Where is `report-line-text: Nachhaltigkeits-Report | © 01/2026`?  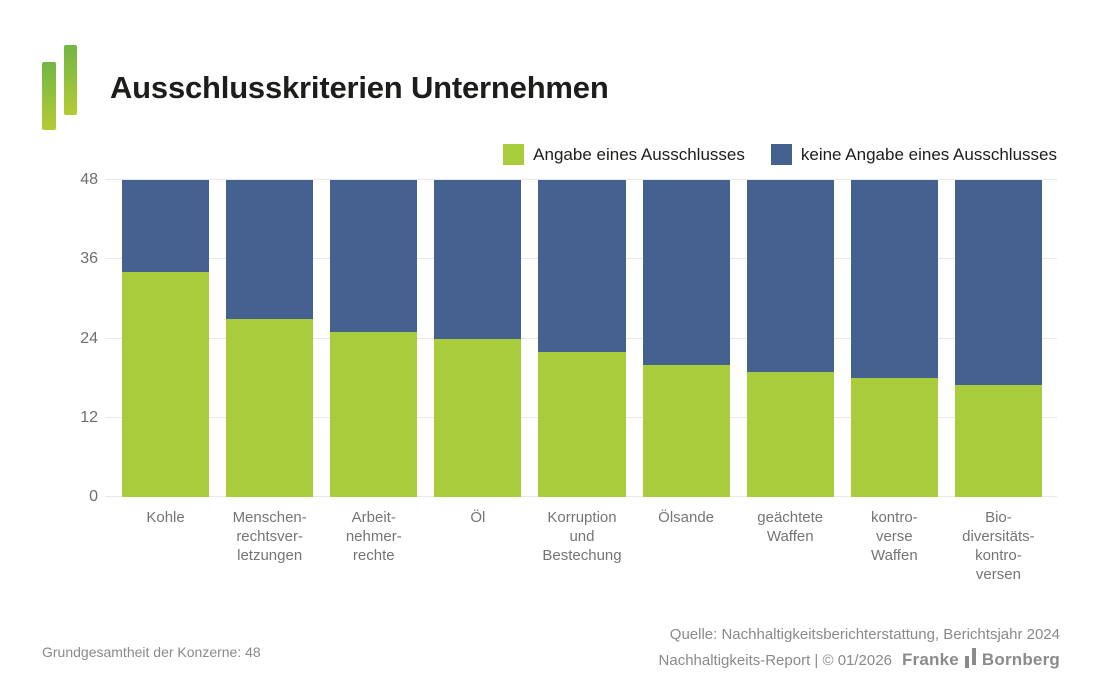
report-line-text: Nachhaltigkeits-Report | © 01/2026 is located at coordinates (775, 660).